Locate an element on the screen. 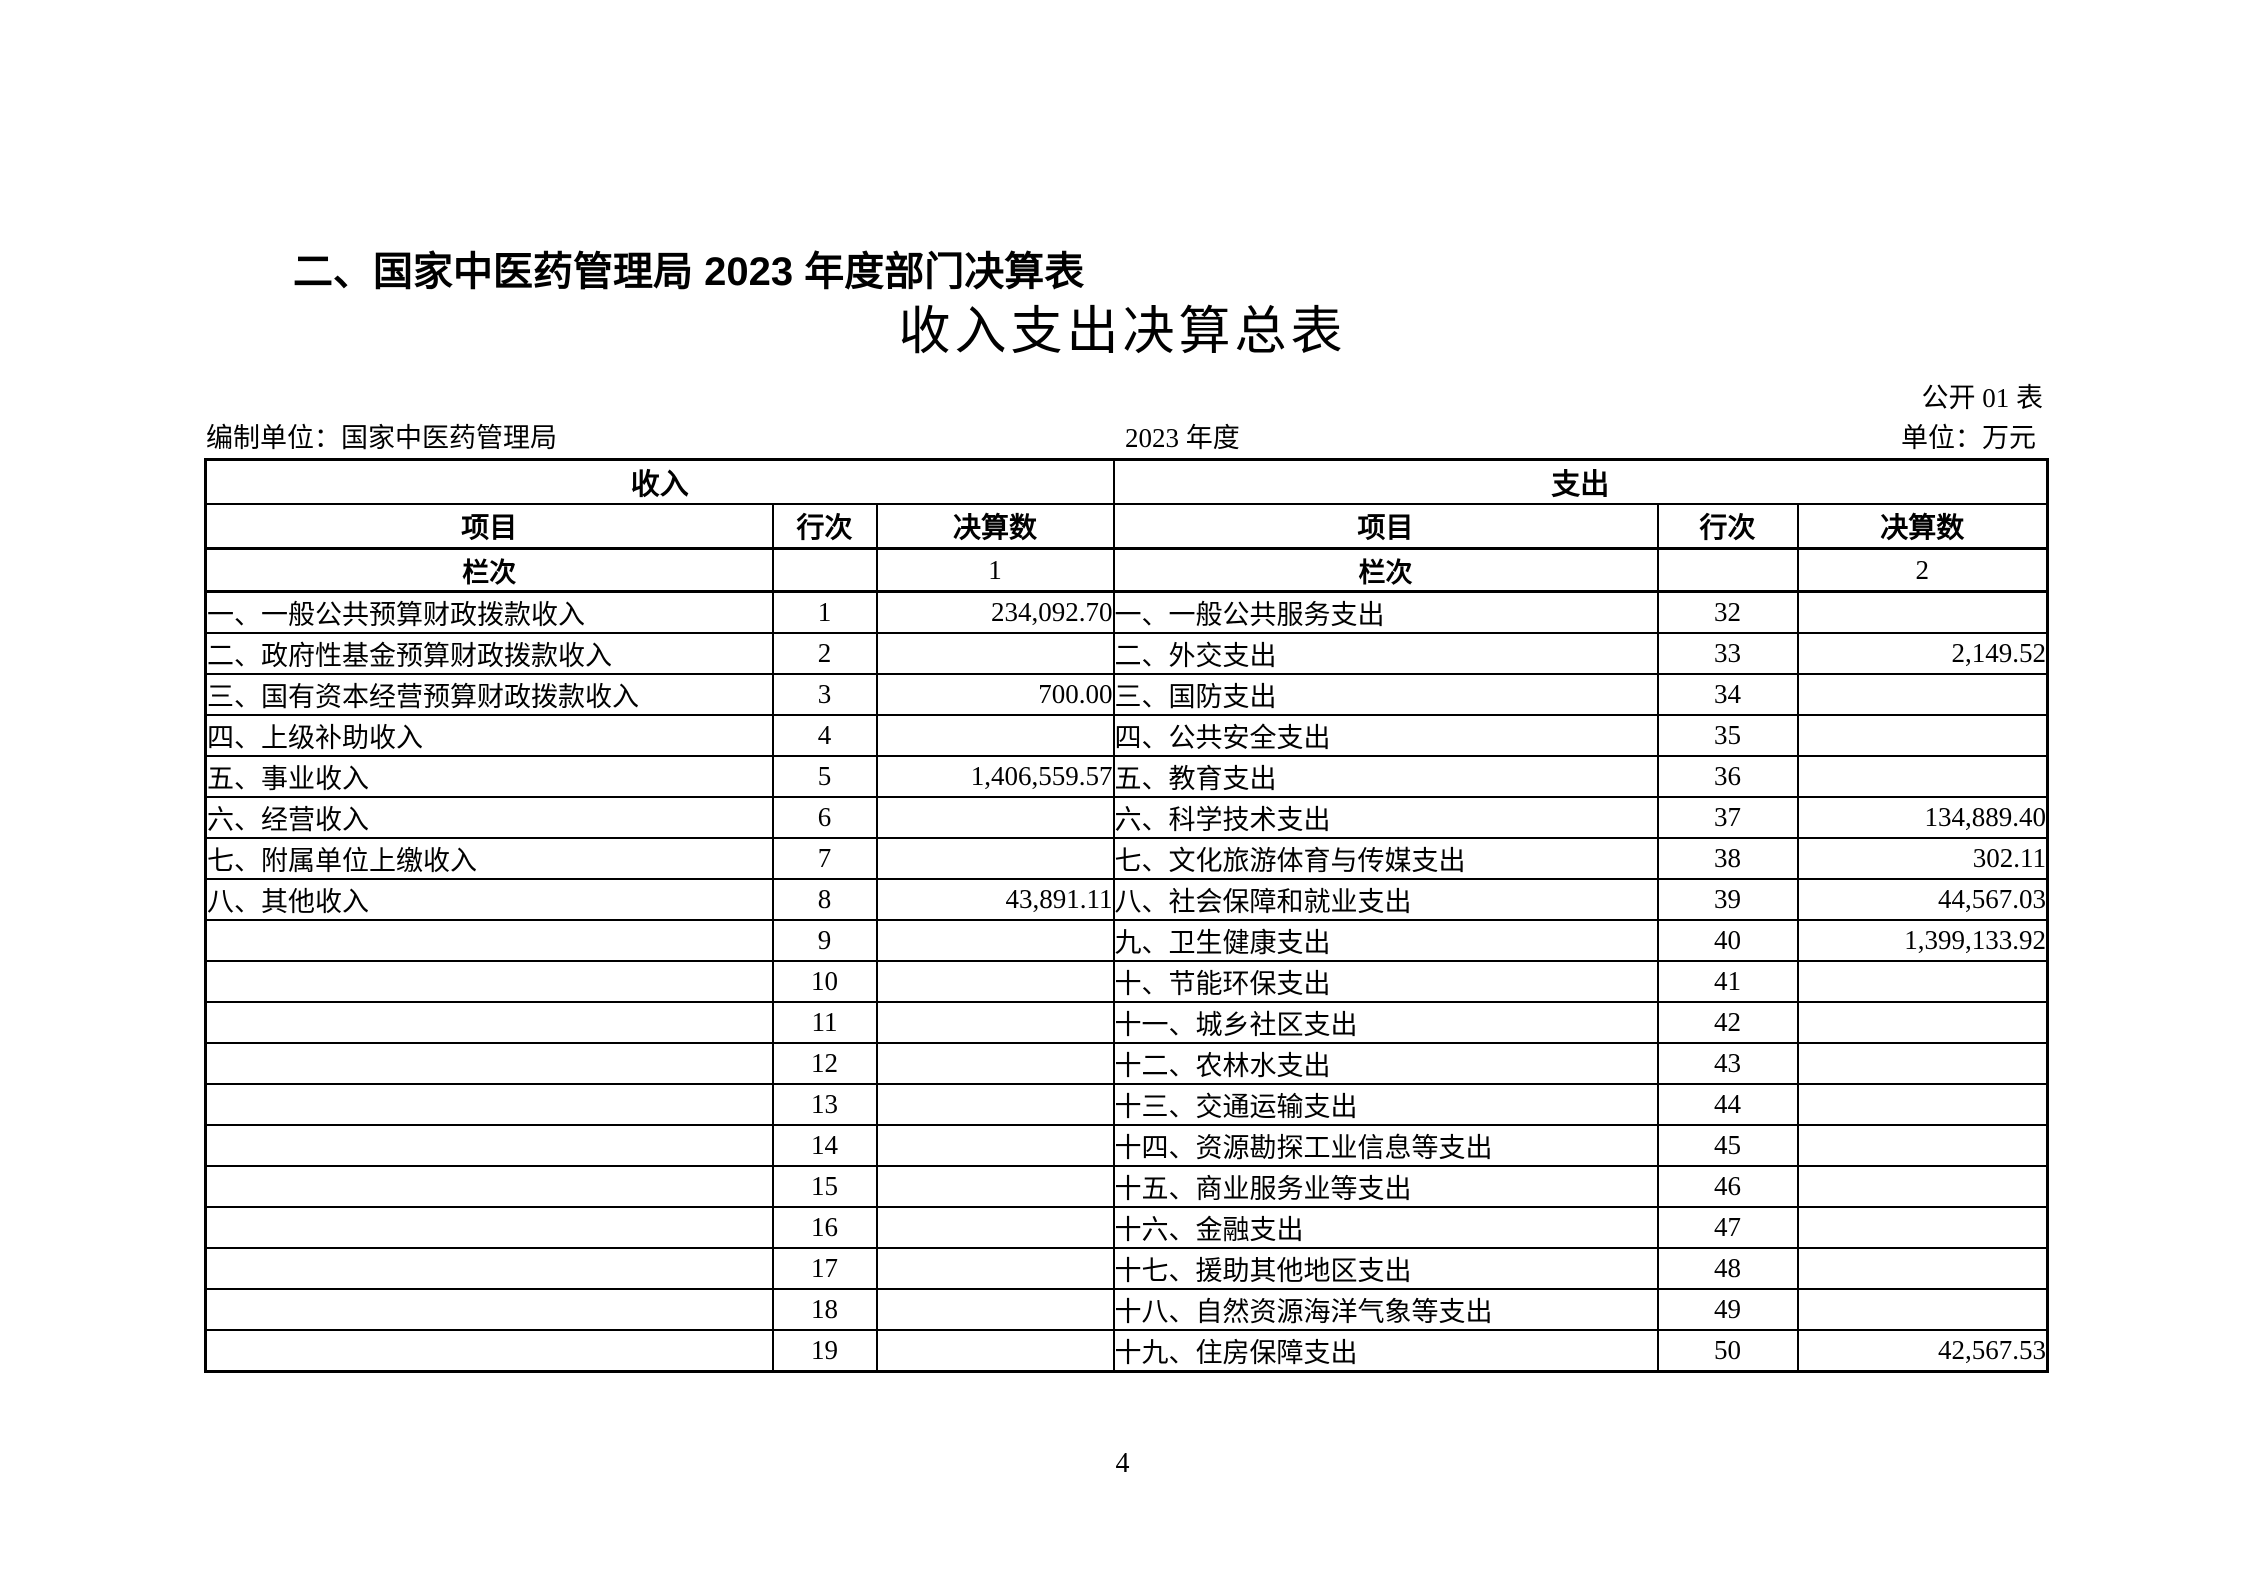 The width and height of the screenshot is (2245, 1588). section-title: 二、国家中医药管理局 2023 年度部门决算表 is located at coordinates (689, 272).